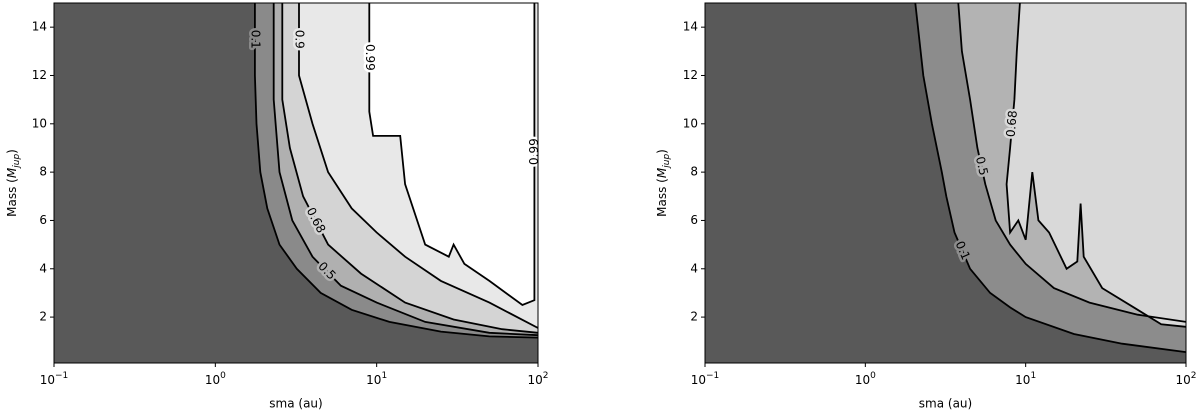 This screenshot has height=412, width=1200. Describe the element at coordinates (299, 39) in the screenshot. I see `contour-label: 0.9` at that location.